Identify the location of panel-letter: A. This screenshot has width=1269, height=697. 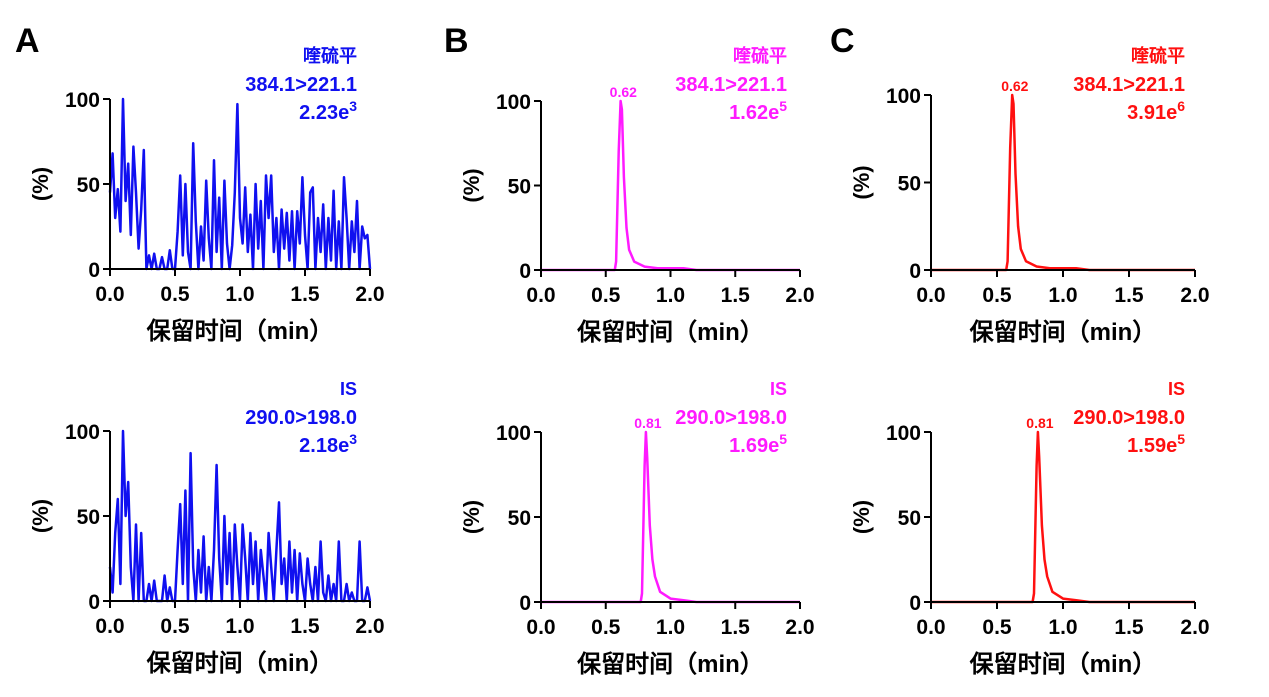
(27, 41).